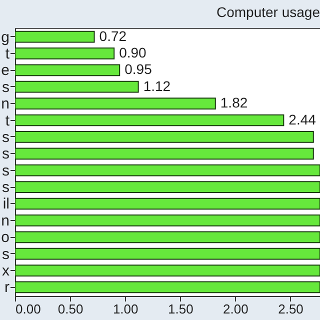 The image size is (320, 320). What do you see at coordinates (7, 287) in the screenshot?
I see `y-tick-label: r` at bounding box center [7, 287].